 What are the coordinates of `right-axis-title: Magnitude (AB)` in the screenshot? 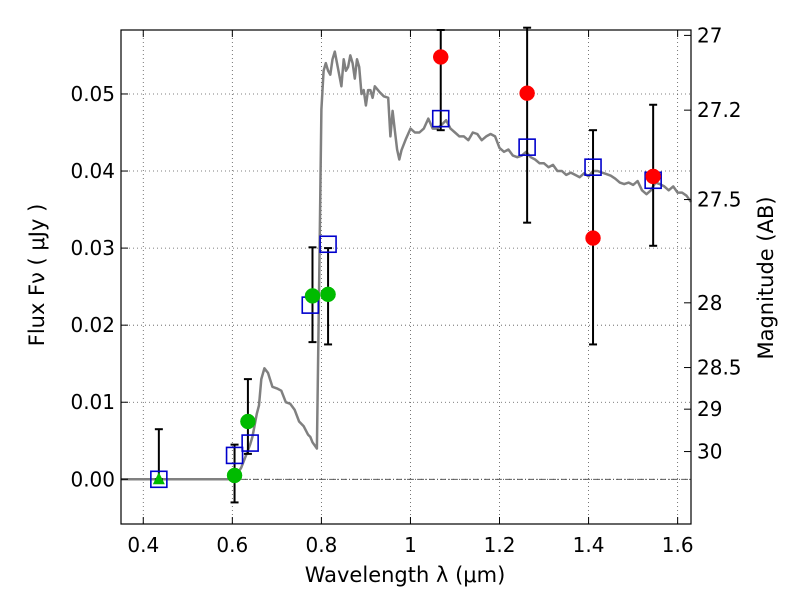 It's located at (766, 277).